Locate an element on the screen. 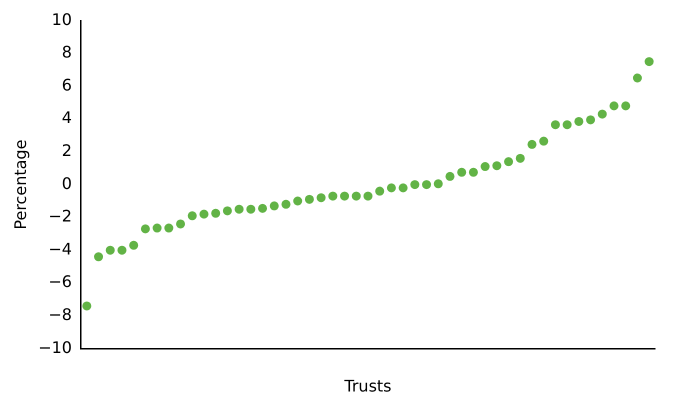  y-tick-label: −10 is located at coordinates (55, 347).